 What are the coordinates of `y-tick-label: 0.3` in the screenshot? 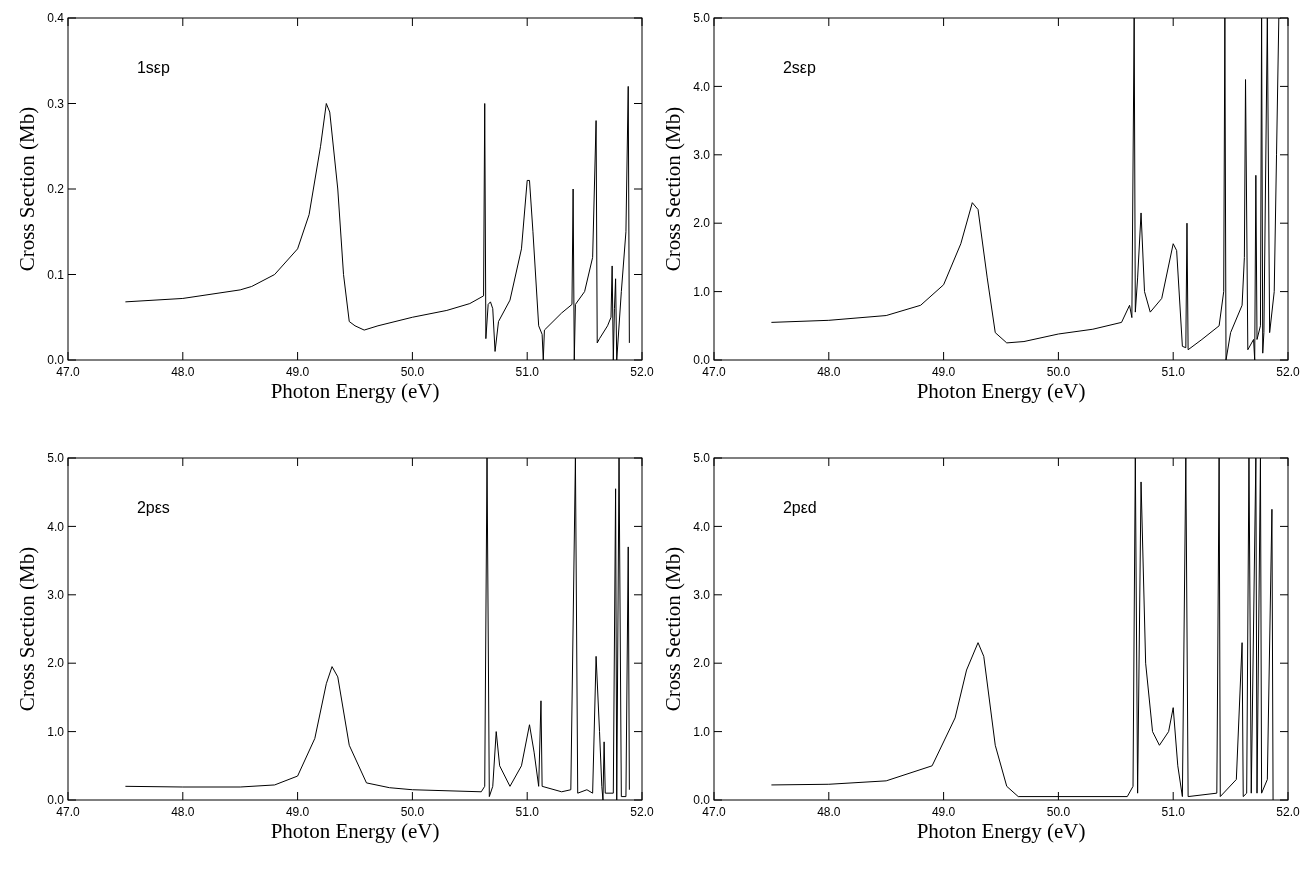 It's located at (56, 103).